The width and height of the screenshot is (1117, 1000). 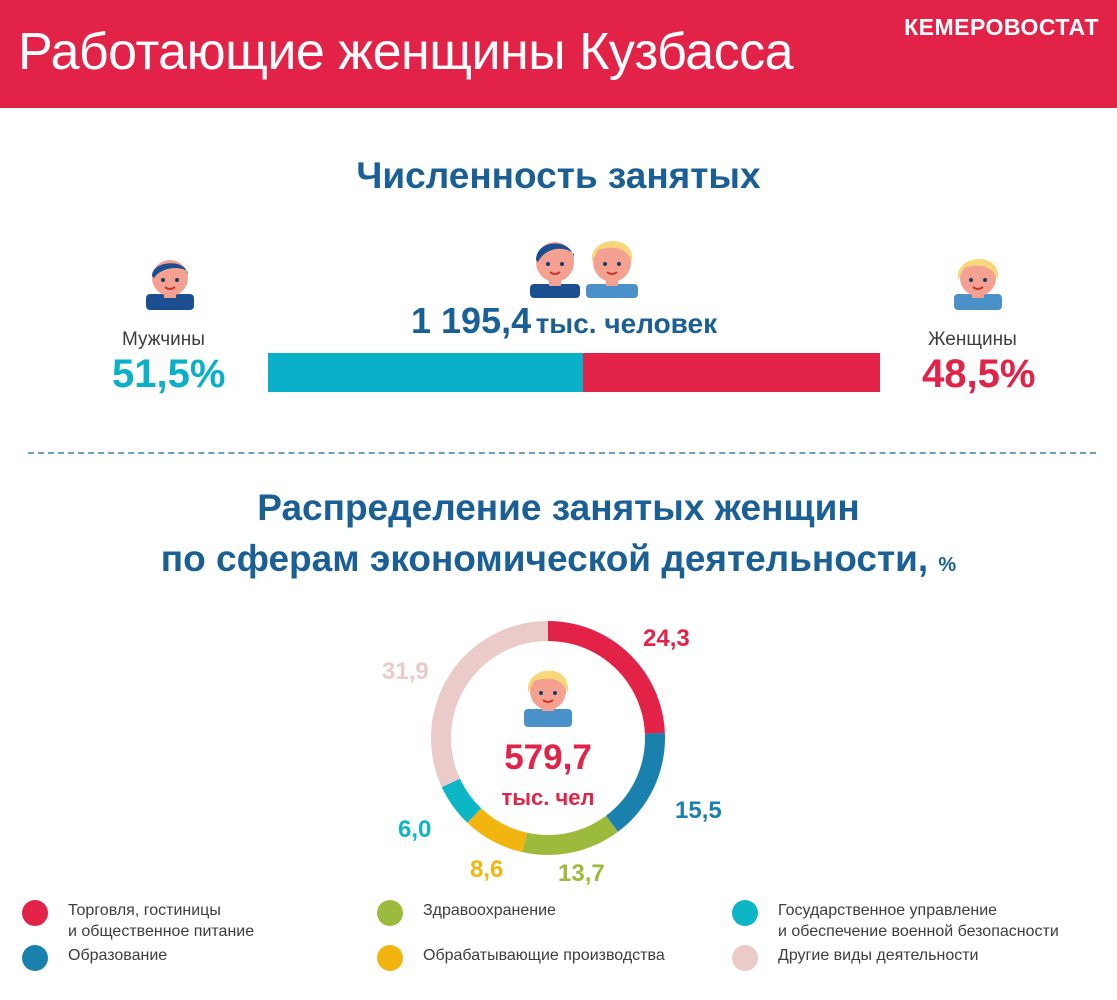 I want to click on brand-logo: КЕМЕРОВОСТАТ, so click(x=1001, y=27).